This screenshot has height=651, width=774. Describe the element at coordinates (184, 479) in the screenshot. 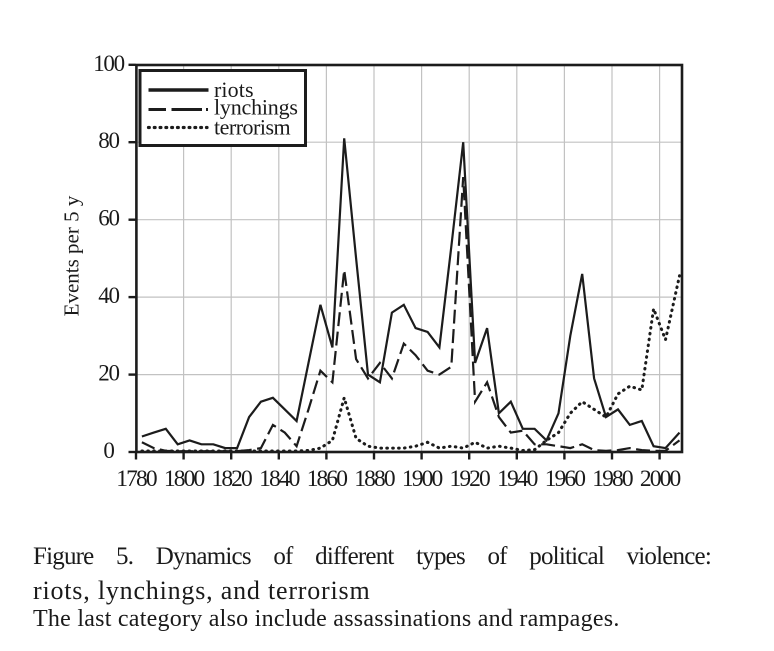

I see `svg-text: 1800` at that location.